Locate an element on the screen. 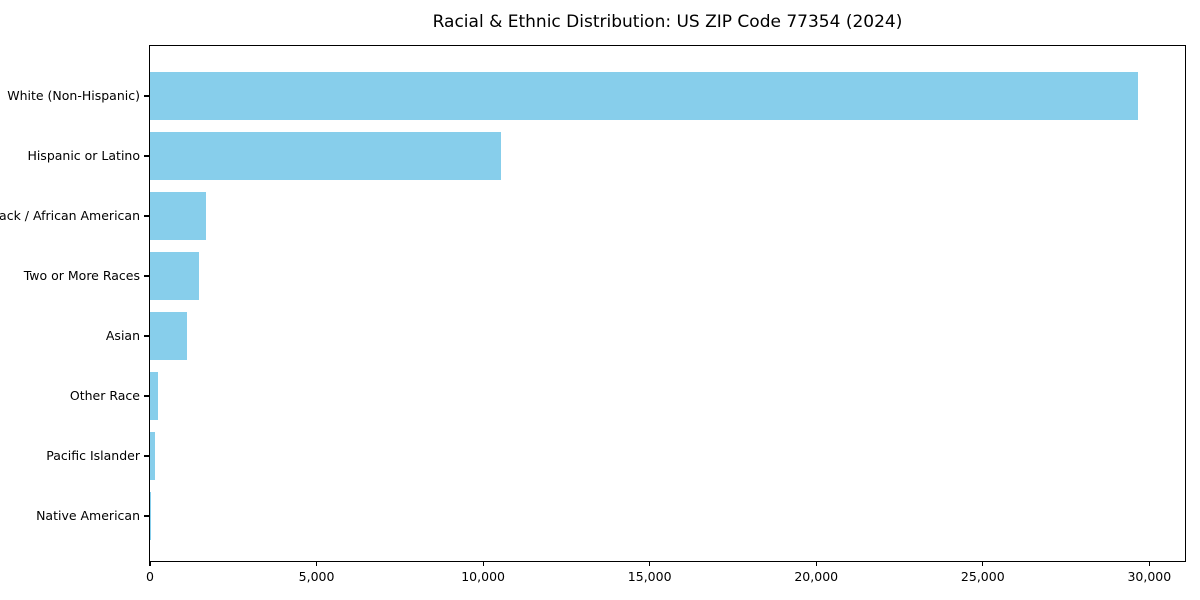  y-tick-label: Hispanic or Latino is located at coordinates (83, 155).